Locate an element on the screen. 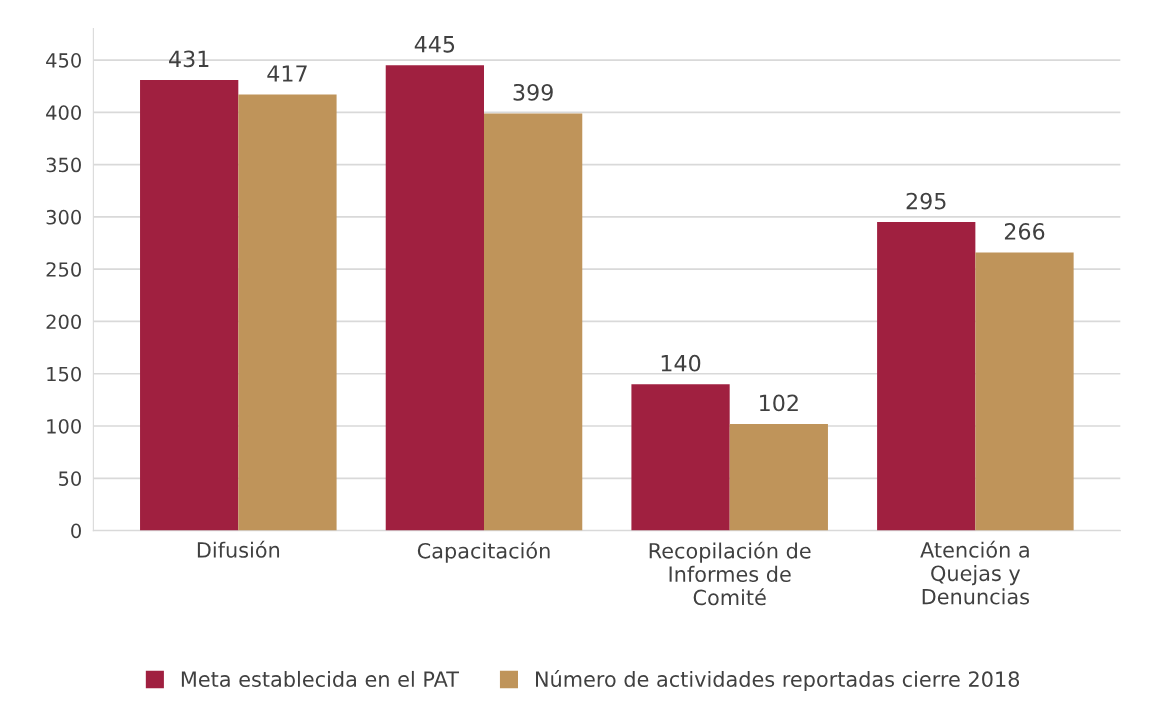  y-tick-label: 0 is located at coordinates (76, 531).